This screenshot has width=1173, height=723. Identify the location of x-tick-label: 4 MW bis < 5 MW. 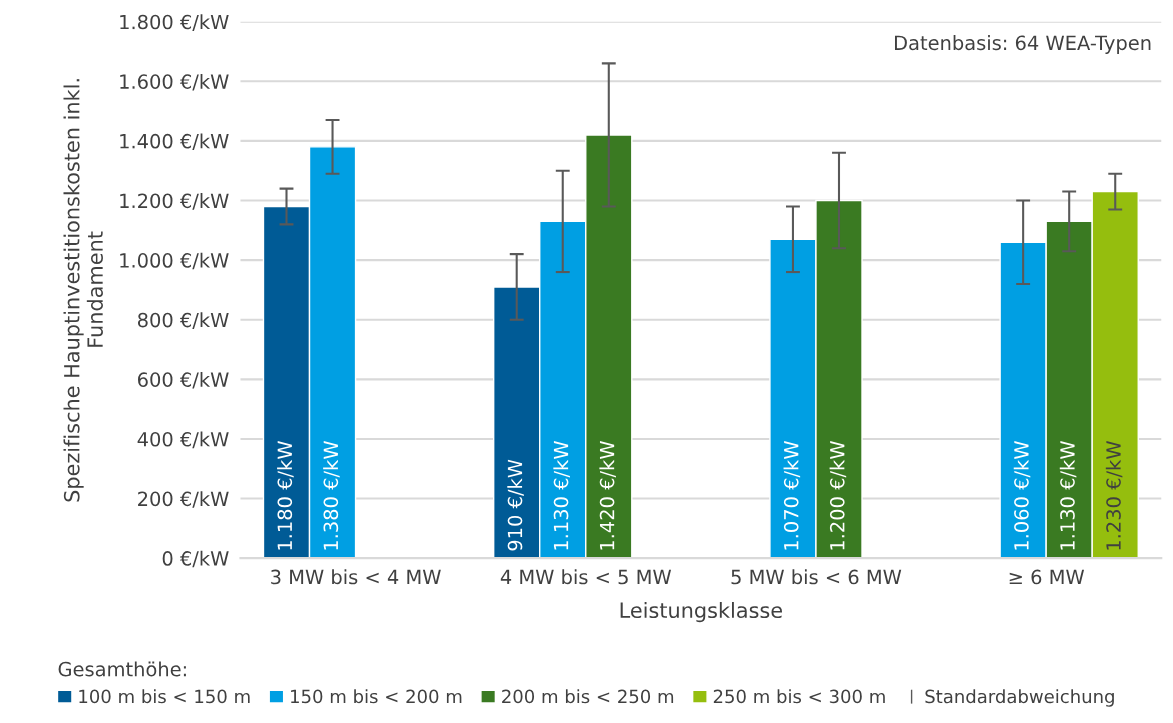
(586, 577).